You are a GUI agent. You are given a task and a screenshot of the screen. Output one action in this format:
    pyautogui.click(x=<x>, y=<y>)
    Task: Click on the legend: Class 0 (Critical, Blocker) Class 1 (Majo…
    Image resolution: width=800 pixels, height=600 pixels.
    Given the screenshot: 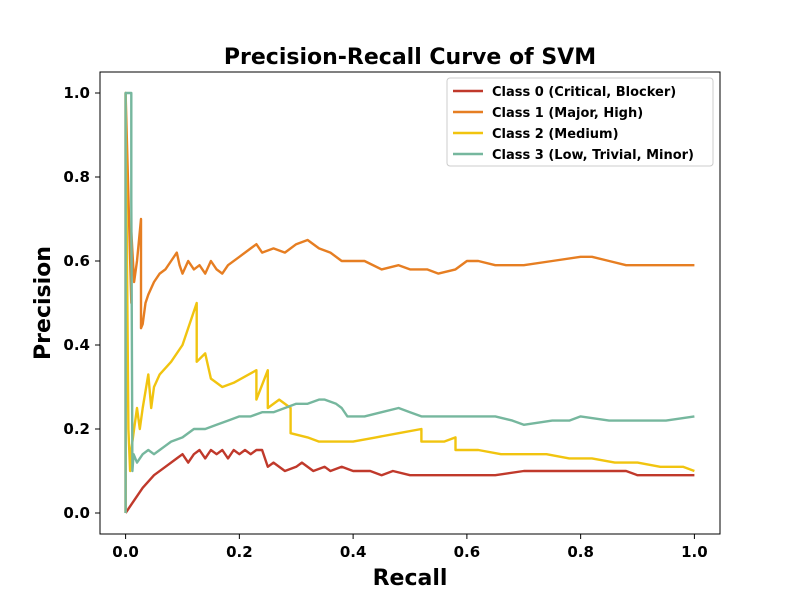 What is the action you would take?
    pyautogui.click(x=580, y=122)
    